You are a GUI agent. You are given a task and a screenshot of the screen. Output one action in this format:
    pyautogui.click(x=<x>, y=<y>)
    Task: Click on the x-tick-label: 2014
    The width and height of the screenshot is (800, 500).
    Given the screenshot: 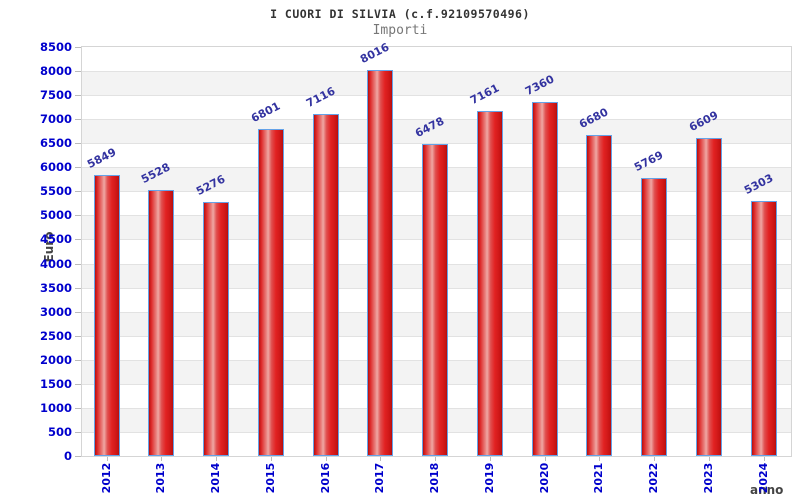 What is the action you would take?
    pyautogui.click(x=215, y=478)
    